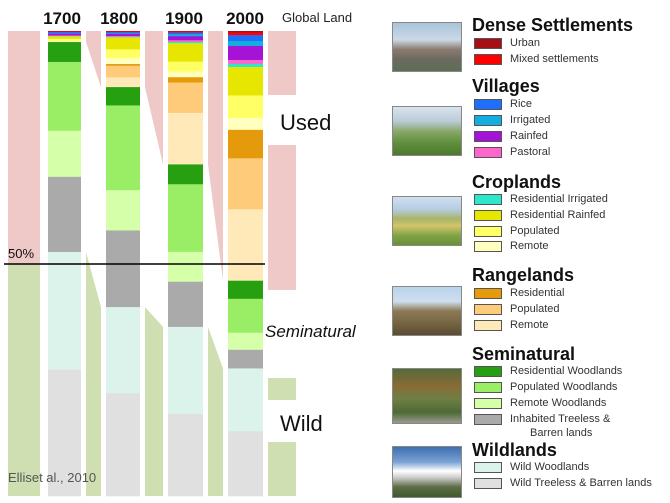  What do you see at coordinates (123, 350) in the screenshot?
I see `bar-1800-segment-wwood` at bounding box center [123, 350].